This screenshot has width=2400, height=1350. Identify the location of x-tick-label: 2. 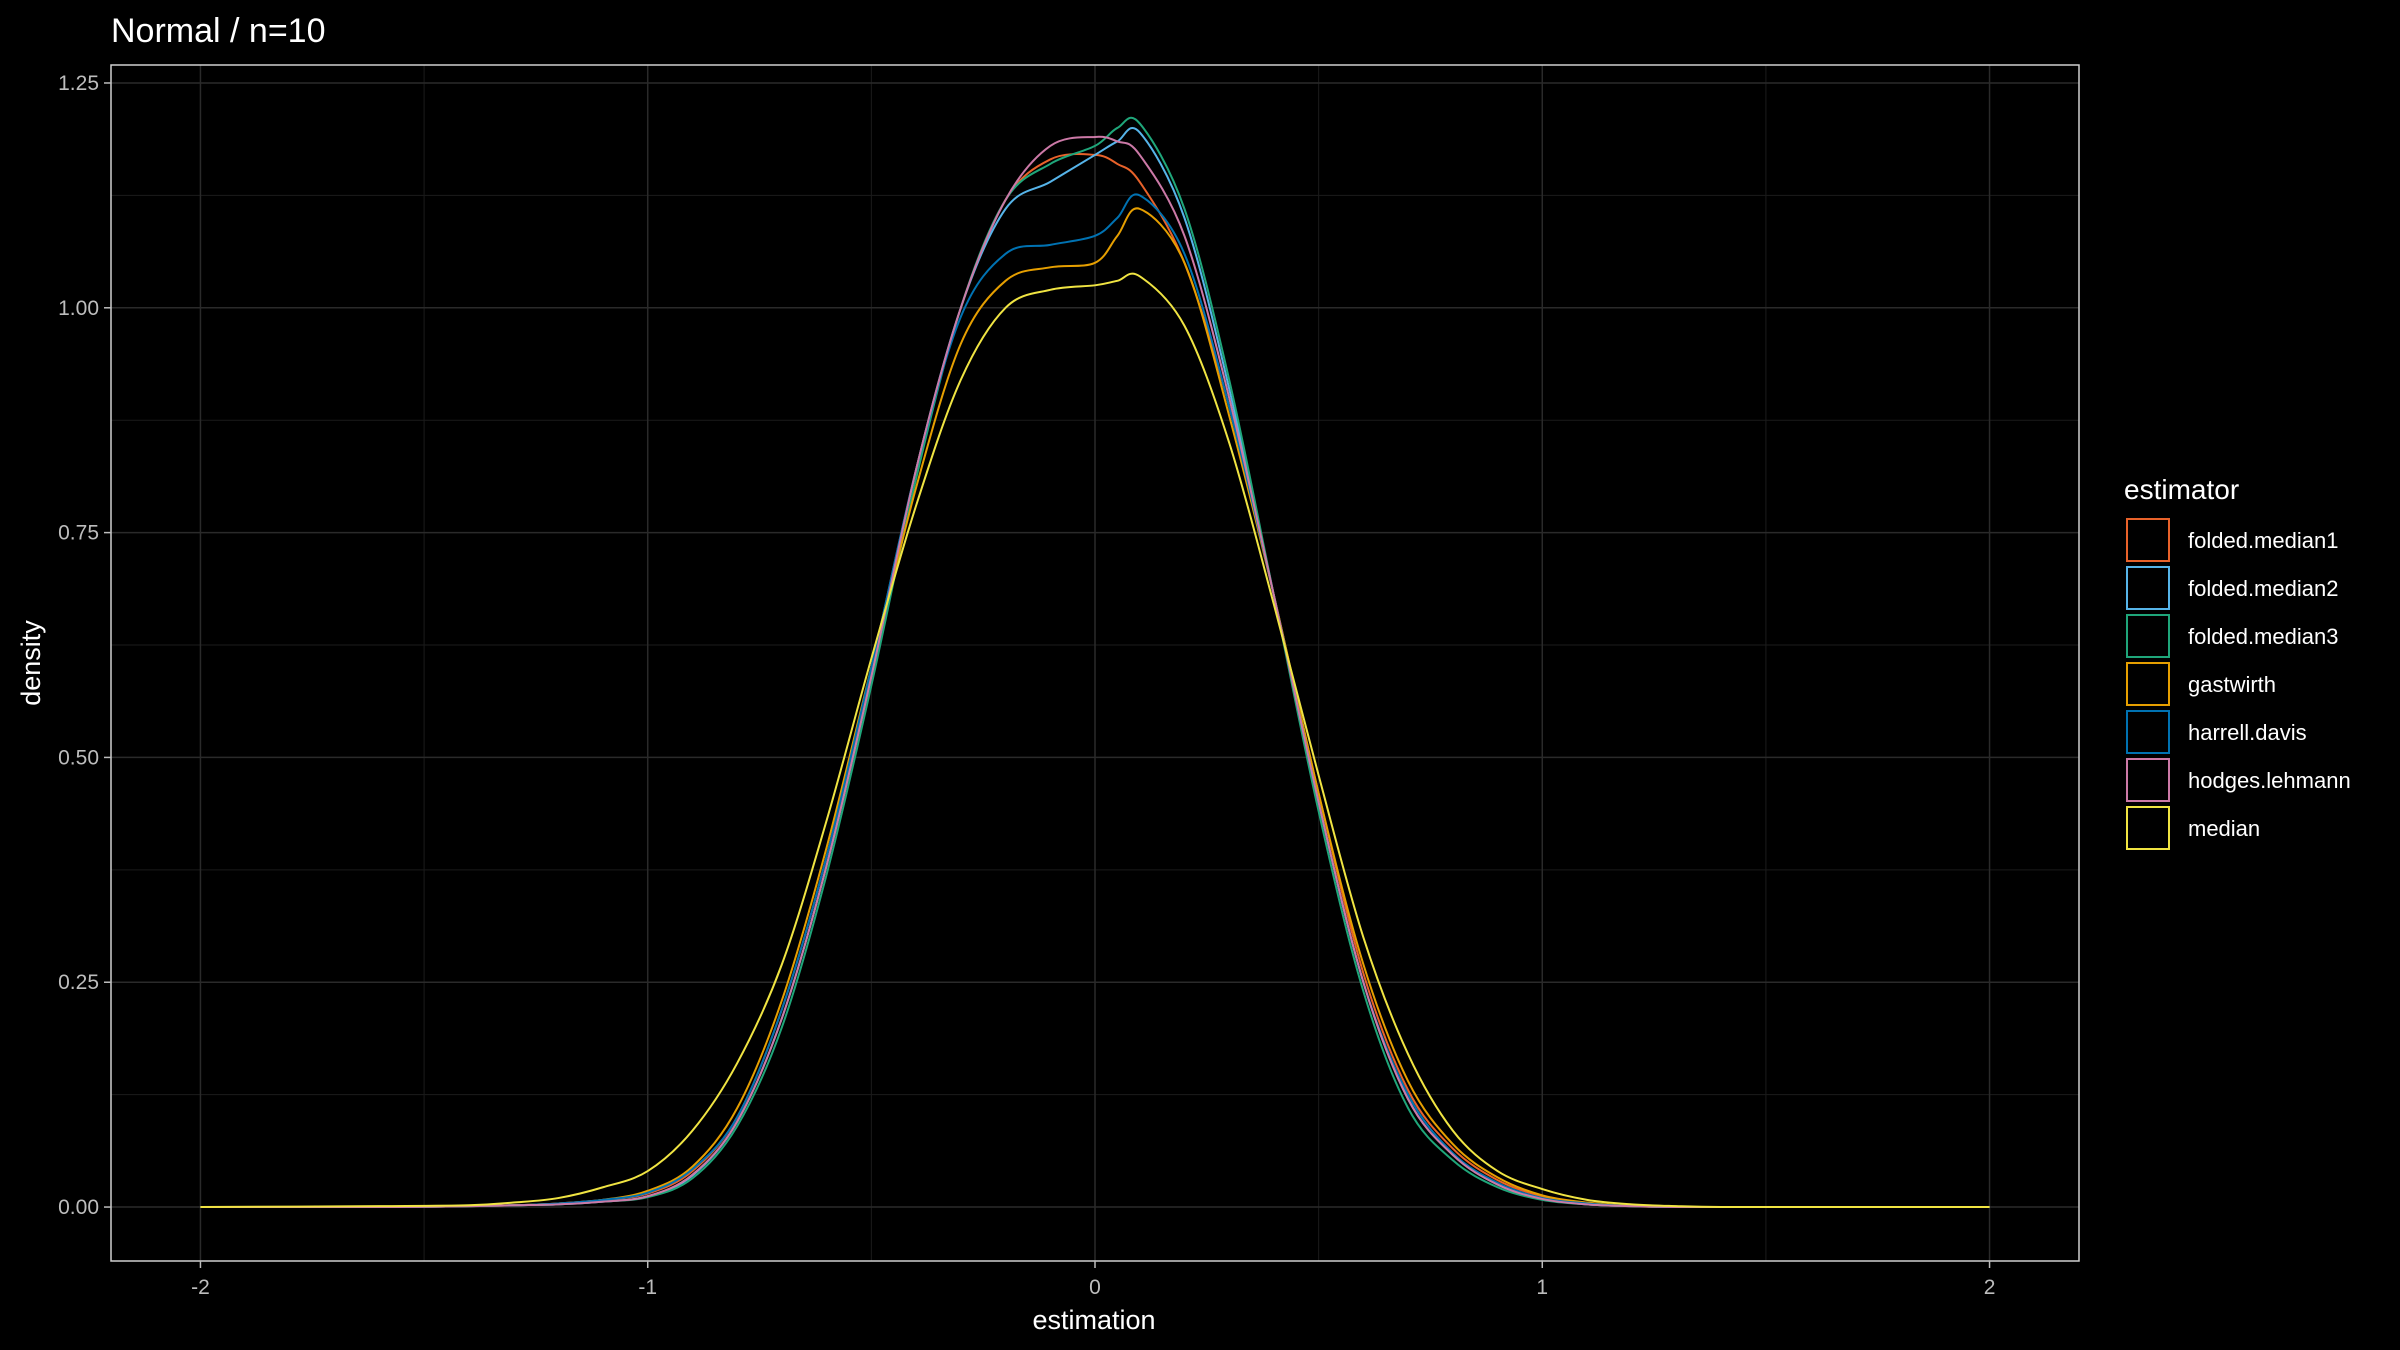
(1990, 1287).